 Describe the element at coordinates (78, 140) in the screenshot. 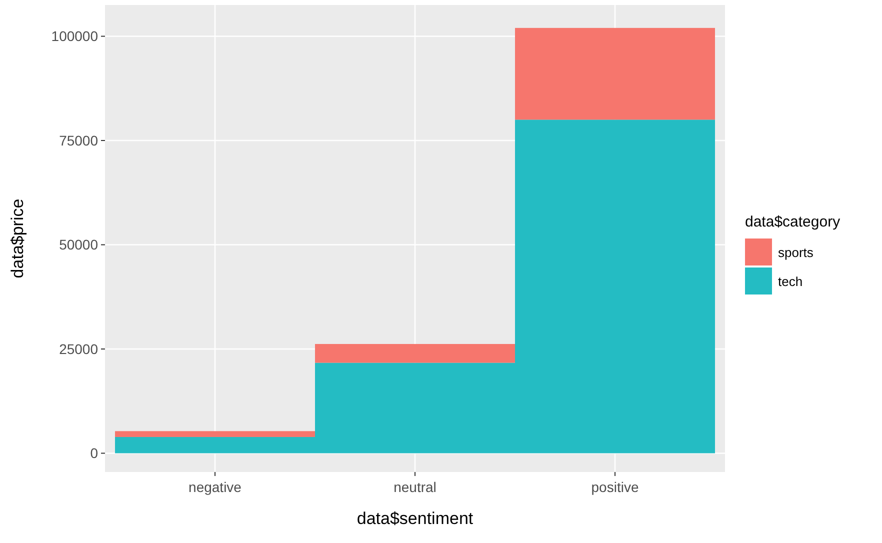

I see `y-tick-label: 75000` at that location.